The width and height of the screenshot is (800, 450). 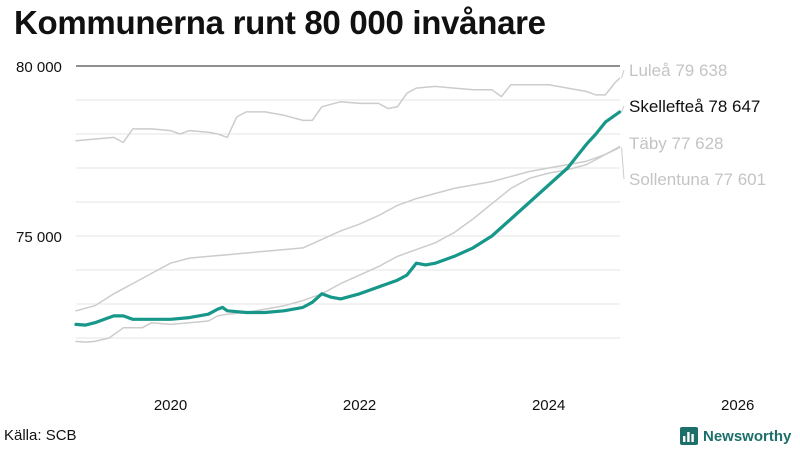 What do you see at coordinates (548, 405) in the screenshot?
I see `x-tick-label: 2024` at bounding box center [548, 405].